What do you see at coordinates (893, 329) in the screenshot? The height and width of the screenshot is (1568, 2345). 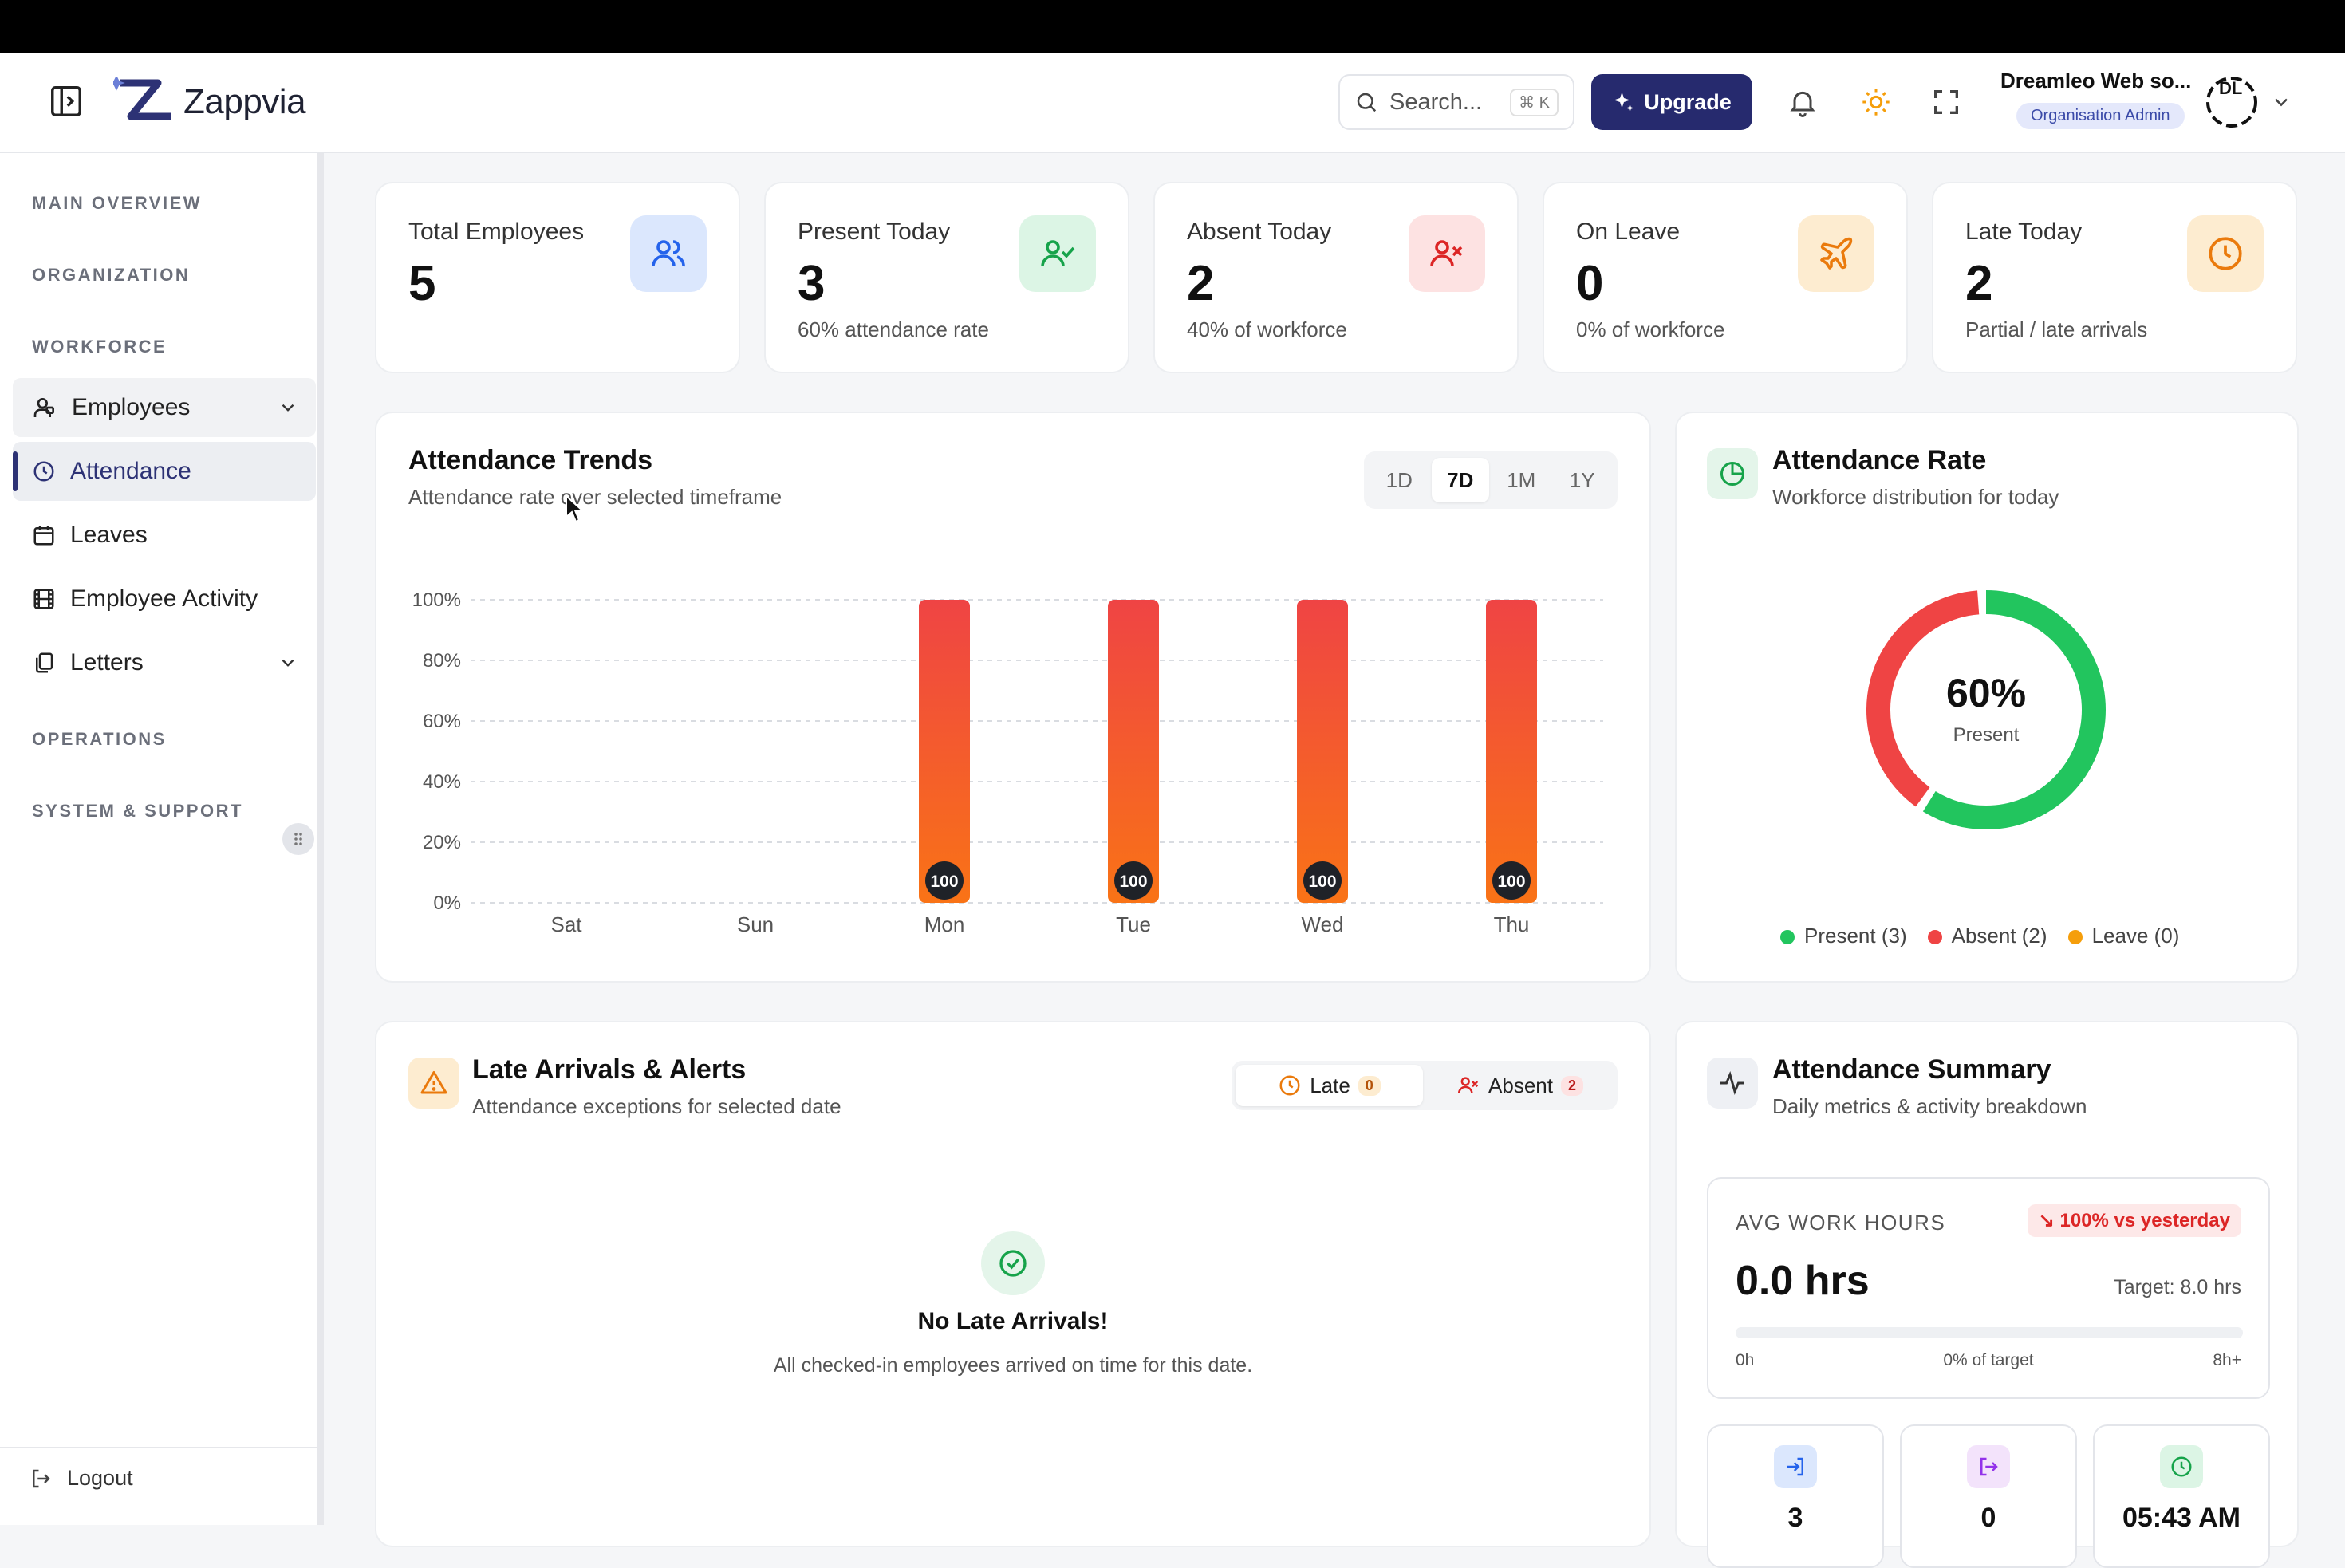 I see `stat-sub: 60% attendance rate` at bounding box center [893, 329].